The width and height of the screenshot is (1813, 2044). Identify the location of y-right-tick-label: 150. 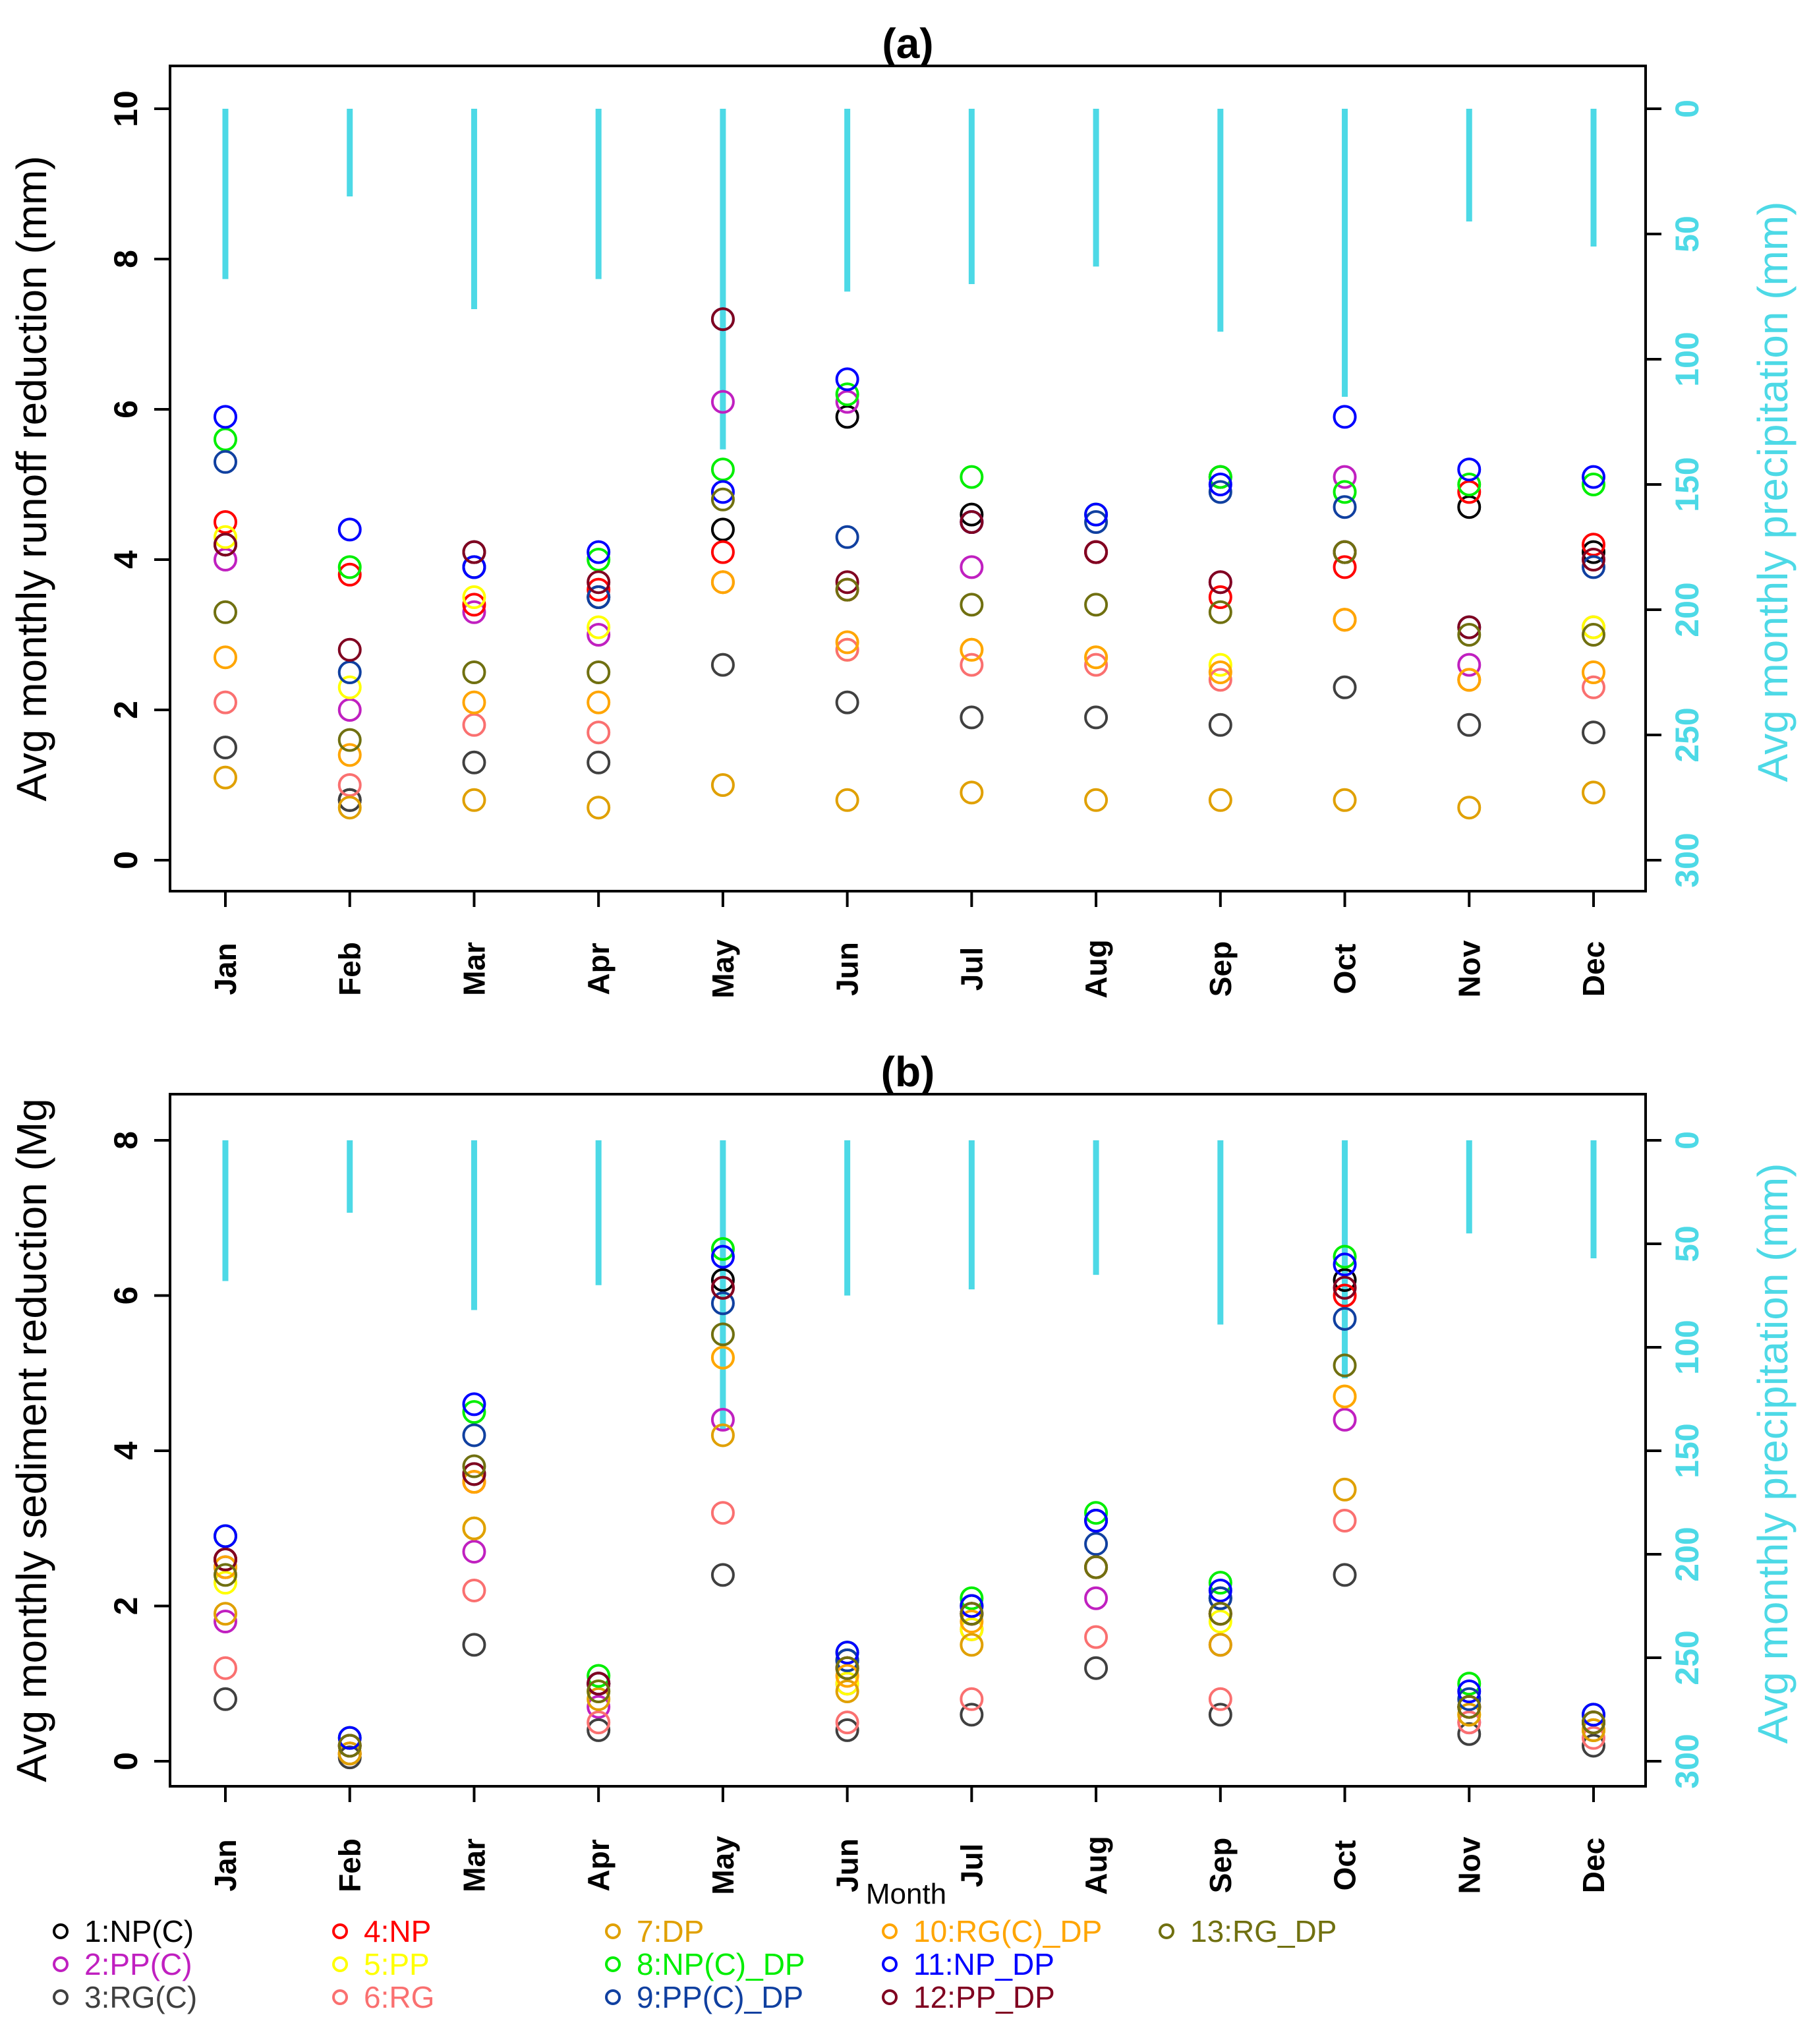
(1687, 1450).